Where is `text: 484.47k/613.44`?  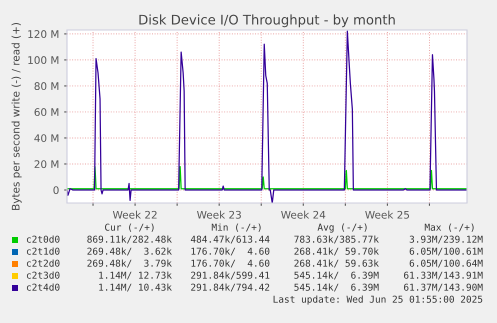
text: 484.47k/613.44 is located at coordinates (230, 239).